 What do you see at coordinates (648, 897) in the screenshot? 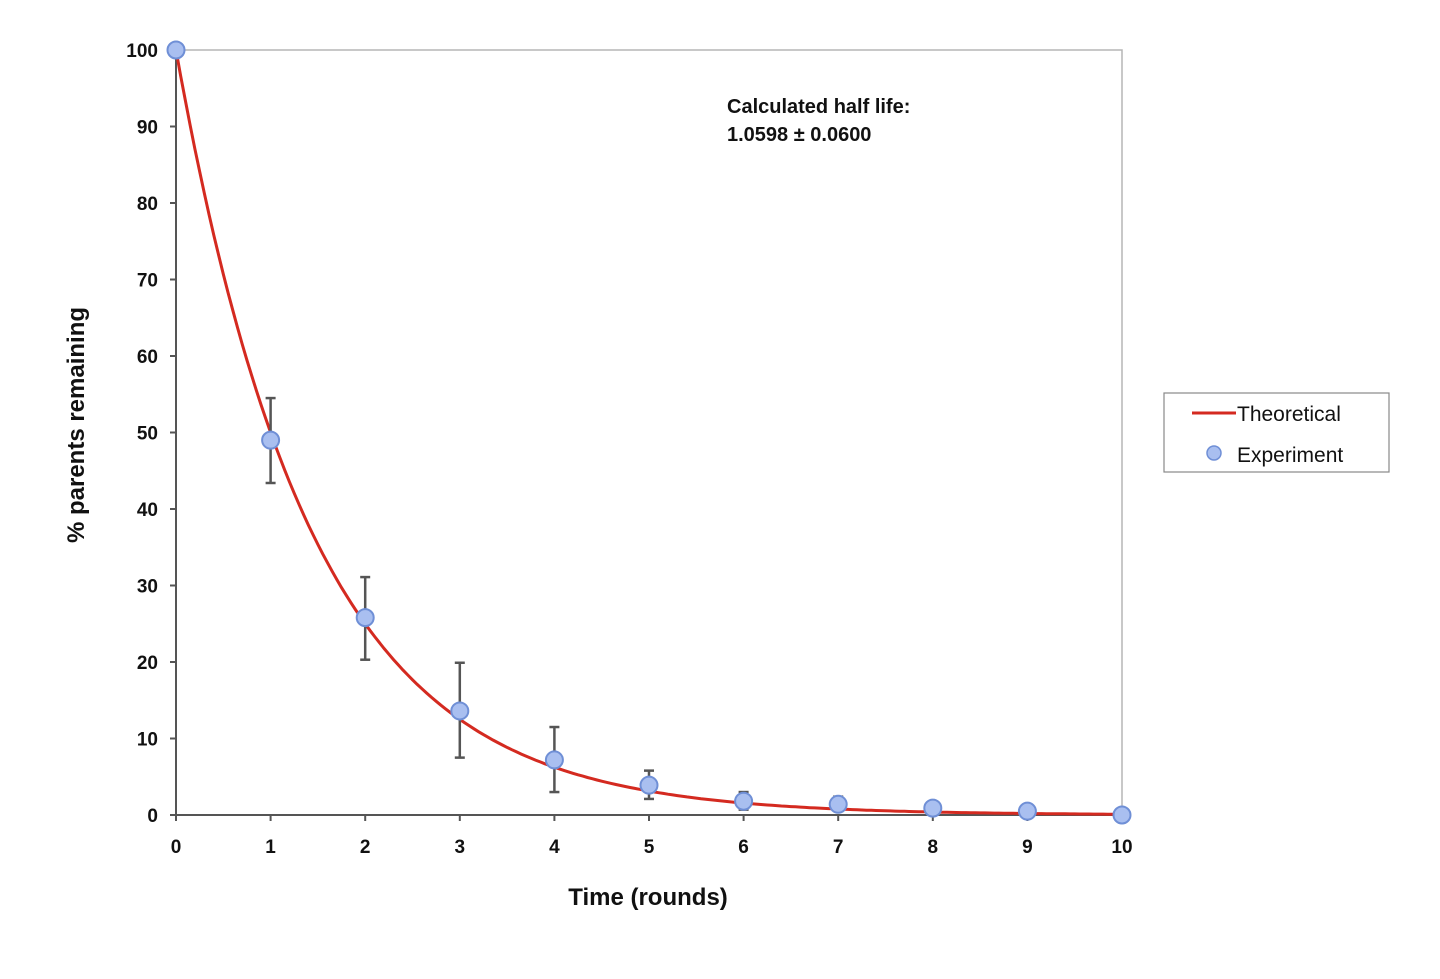
I see `x-axis-label: Time (rounds)` at bounding box center [648, 897].